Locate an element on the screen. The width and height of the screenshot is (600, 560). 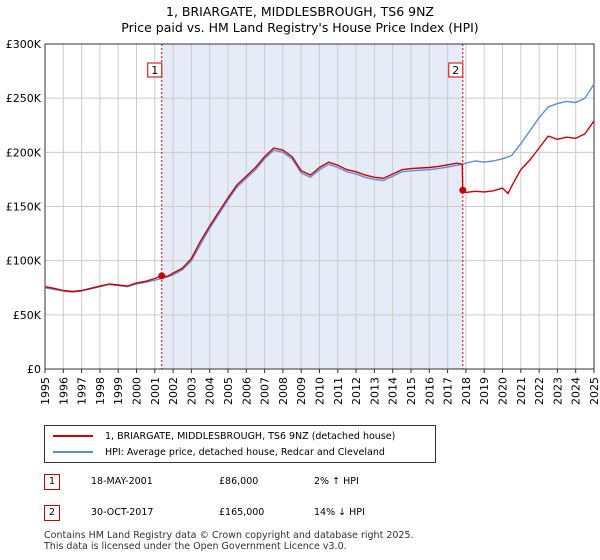
x-tick-label: 1999 is located at coordinates (118, 391).